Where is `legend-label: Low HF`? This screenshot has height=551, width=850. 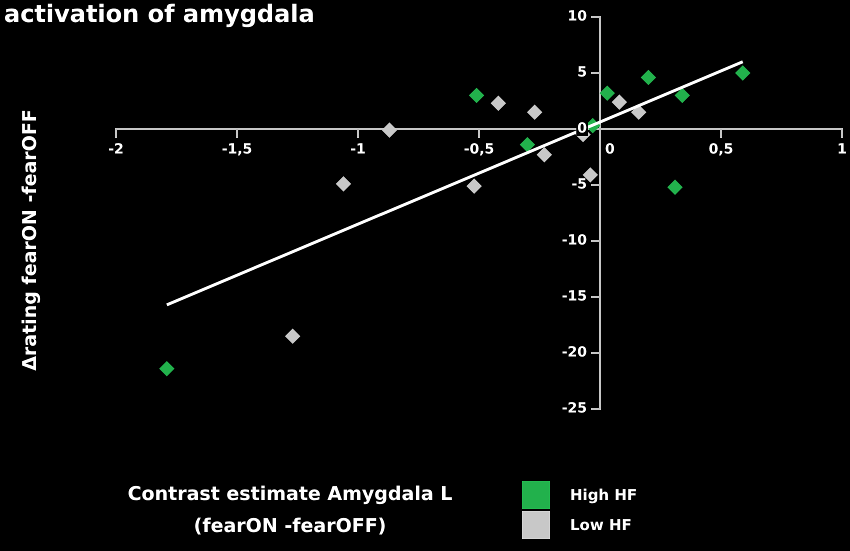
legend-label: Low HF is located at coordinates (601, 525).